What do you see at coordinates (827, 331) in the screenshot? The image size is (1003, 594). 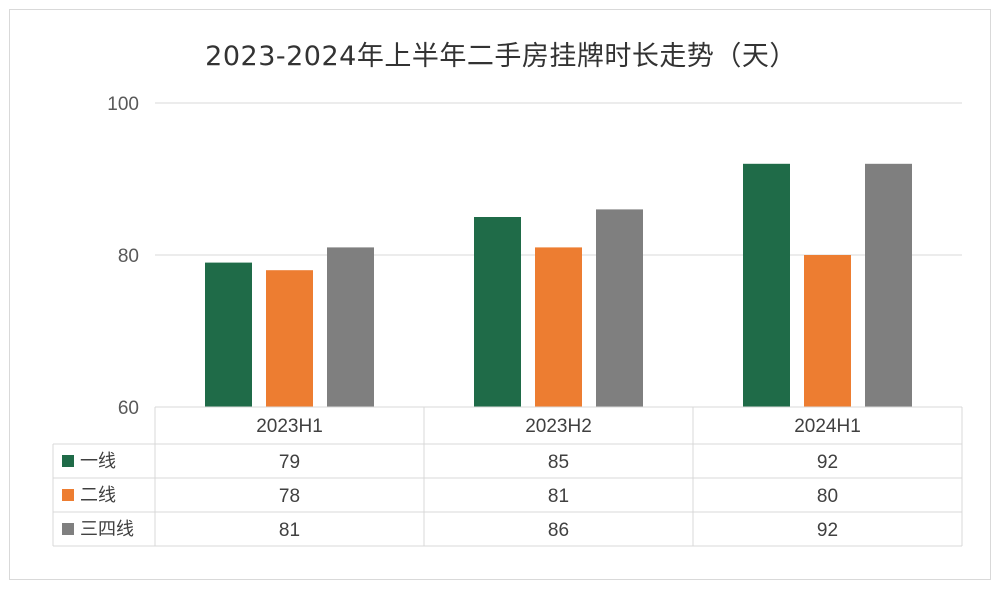 I see `bar-2024H1-二线` at bounding box center [827, 331].